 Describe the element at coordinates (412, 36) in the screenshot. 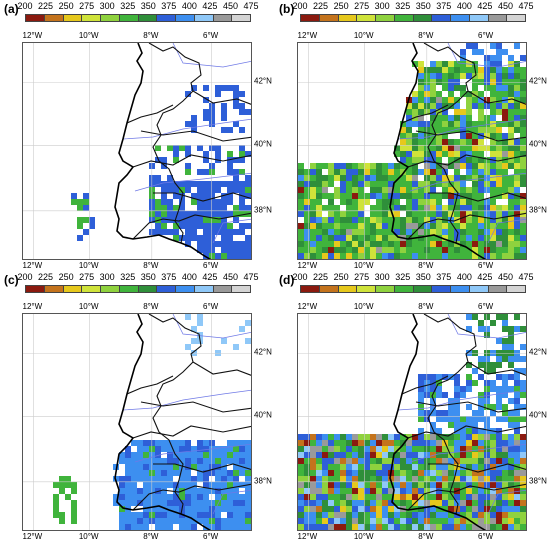

I see `longitude-labels-top: 12°W 10°W 8°W 6°W` at that location.